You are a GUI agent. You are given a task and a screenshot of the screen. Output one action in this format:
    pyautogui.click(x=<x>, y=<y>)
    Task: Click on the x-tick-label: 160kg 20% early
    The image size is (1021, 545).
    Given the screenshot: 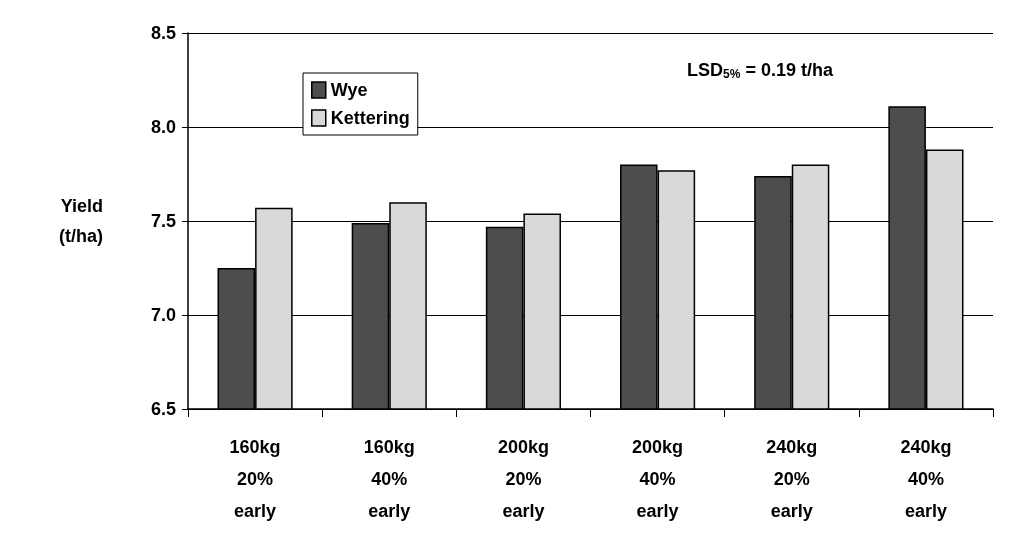 What is the action you would take?
    pyautogui.click(x=255, y=479)
    